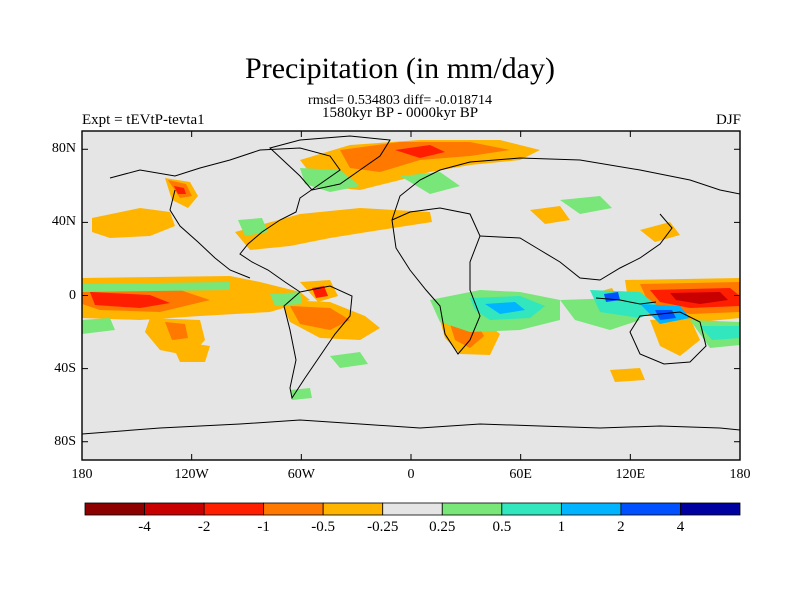 This screenshot has height=600, width=800. Describe the element at coordinates (502, 527) in the screenshot. I see `colorbar-label: 0.5` at that location.